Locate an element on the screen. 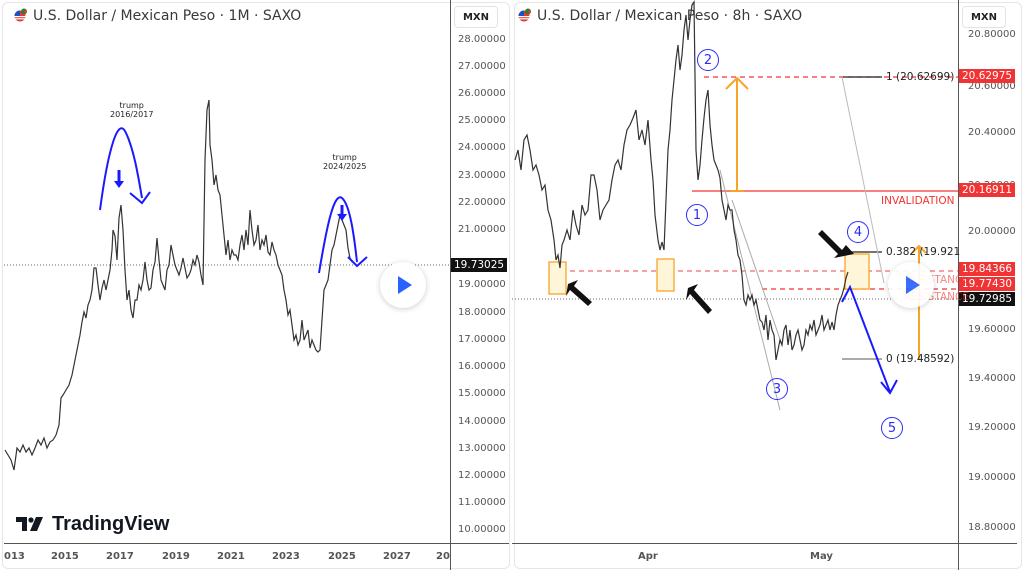  left-price-axis-border is located at coordinates (450, 285).